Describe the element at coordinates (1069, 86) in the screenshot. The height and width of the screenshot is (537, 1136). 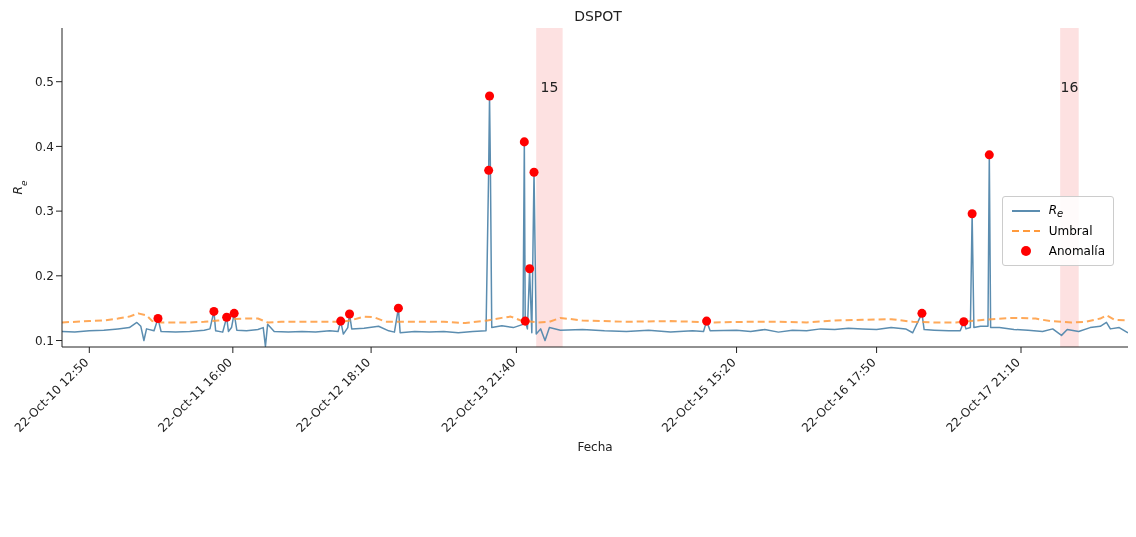
I see `band-label: 16` at that location.